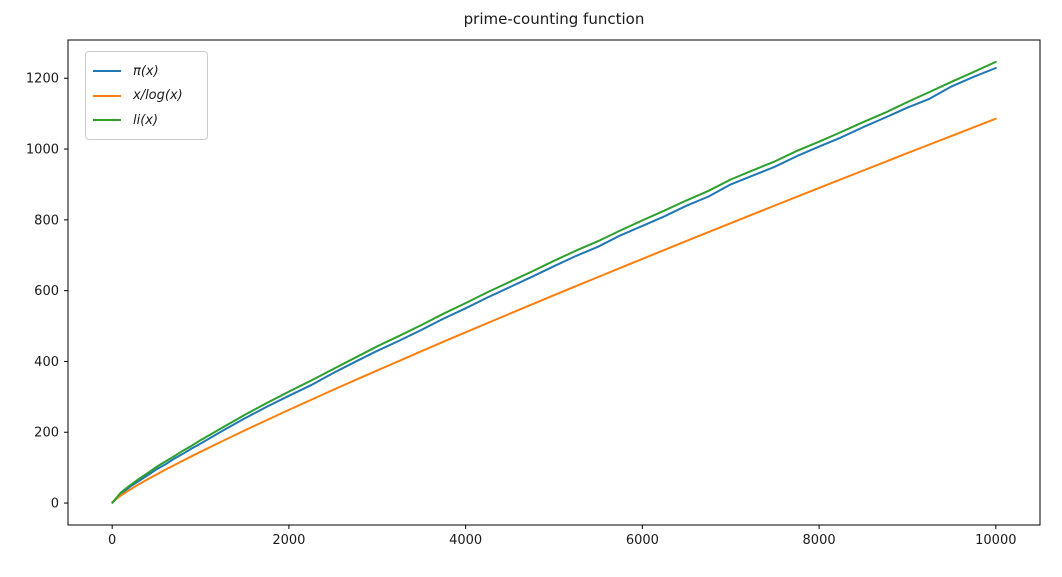  Describe the element at coordinates (107, 71) in the screenshot. I see `legend-line-swatch-pi` at that location.